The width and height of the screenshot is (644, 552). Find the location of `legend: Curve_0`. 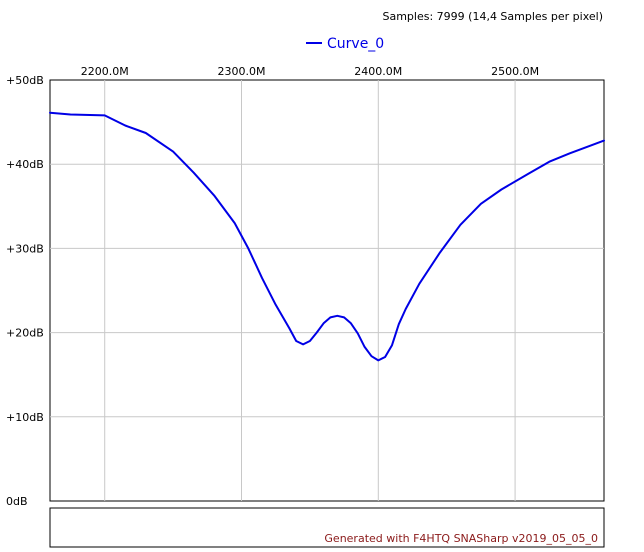

legend: Curve_0 is located at coordinates (345, 44).